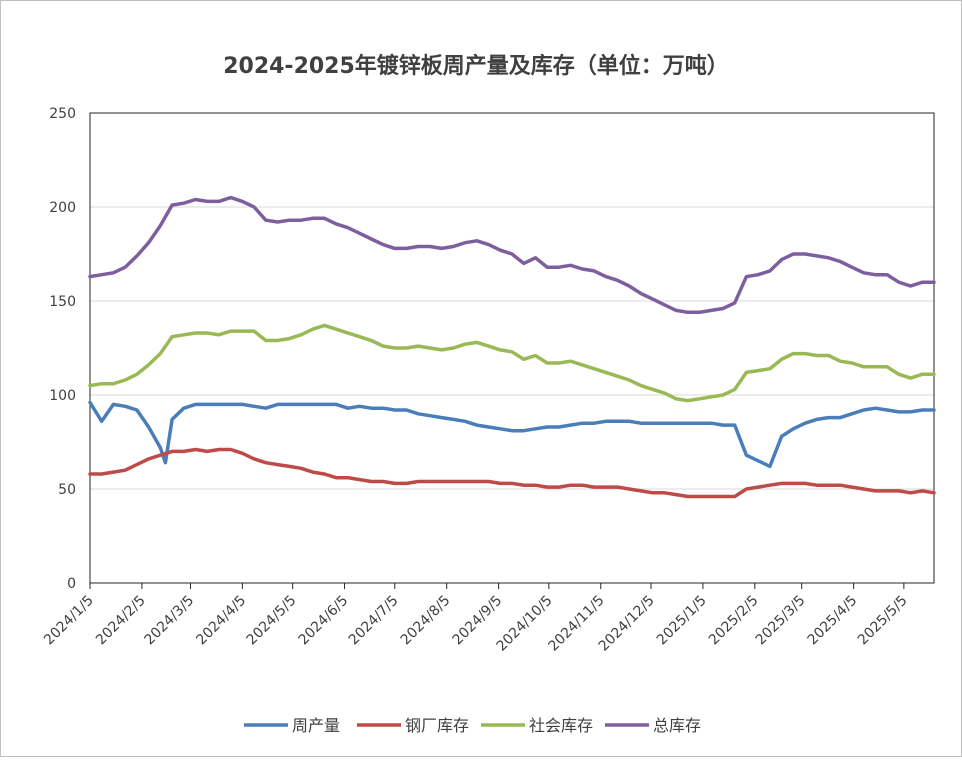 The image size is (962, 760). What do you see at coordinates (374, 621) in the screenshot?
I see `x-tick-label: 2024/7/5` at bounding box center [374, 621].